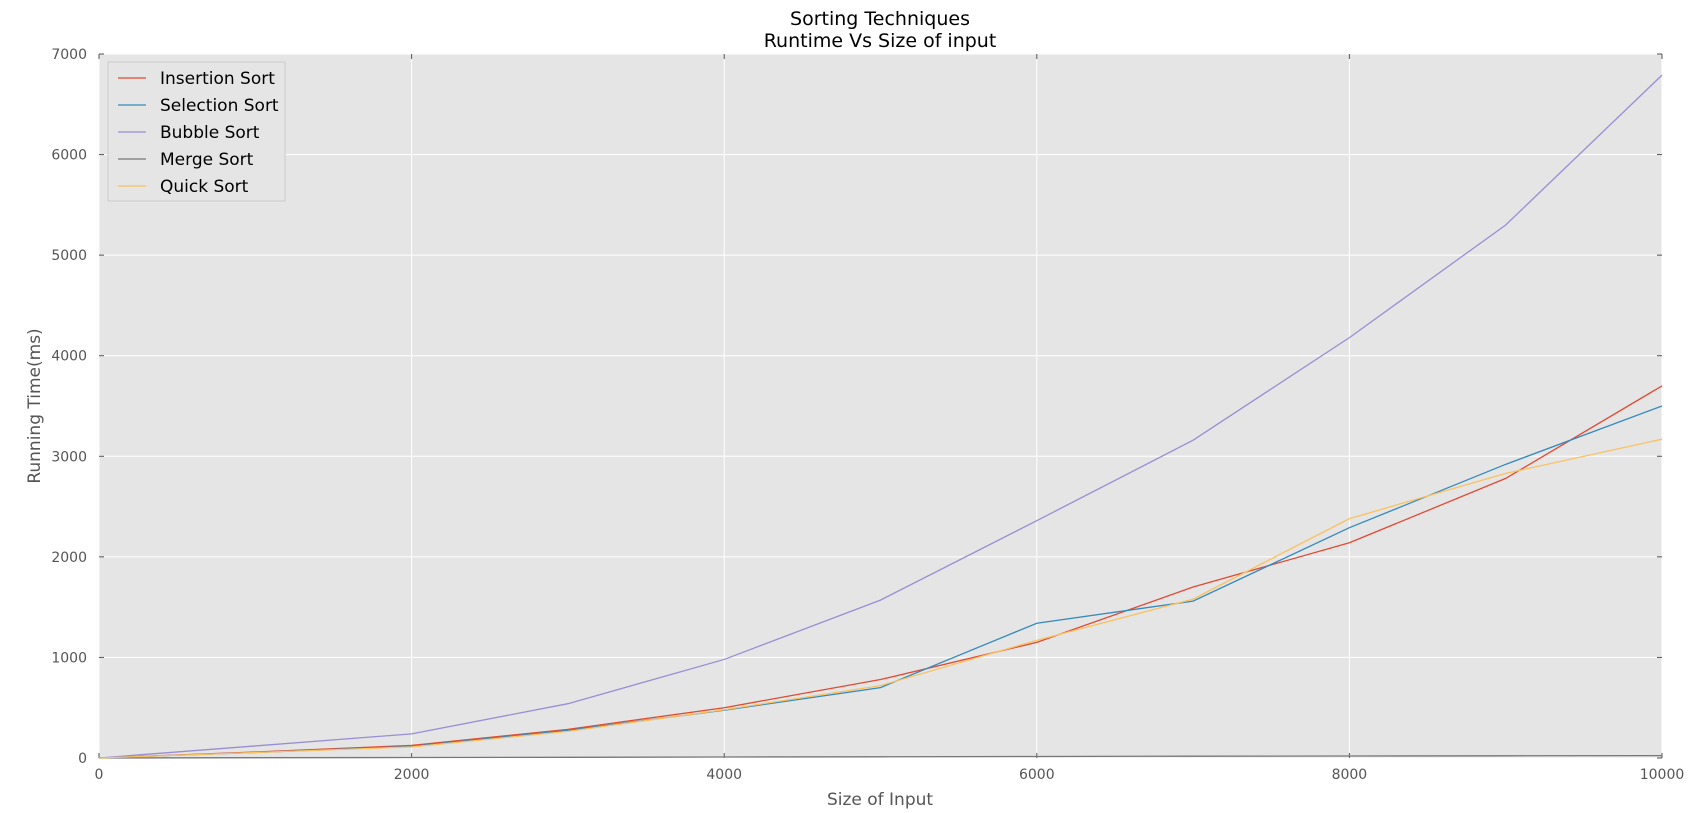 Image resolution: width=1707 pixels, height=813 pixels. I want to click on y-axis-label: Running Time(ms), so click(35, 405).